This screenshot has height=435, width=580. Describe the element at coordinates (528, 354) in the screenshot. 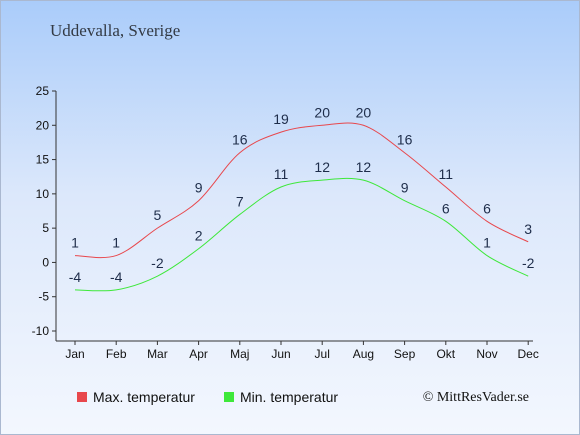

I see `x-tick-label: Dec` at that location.